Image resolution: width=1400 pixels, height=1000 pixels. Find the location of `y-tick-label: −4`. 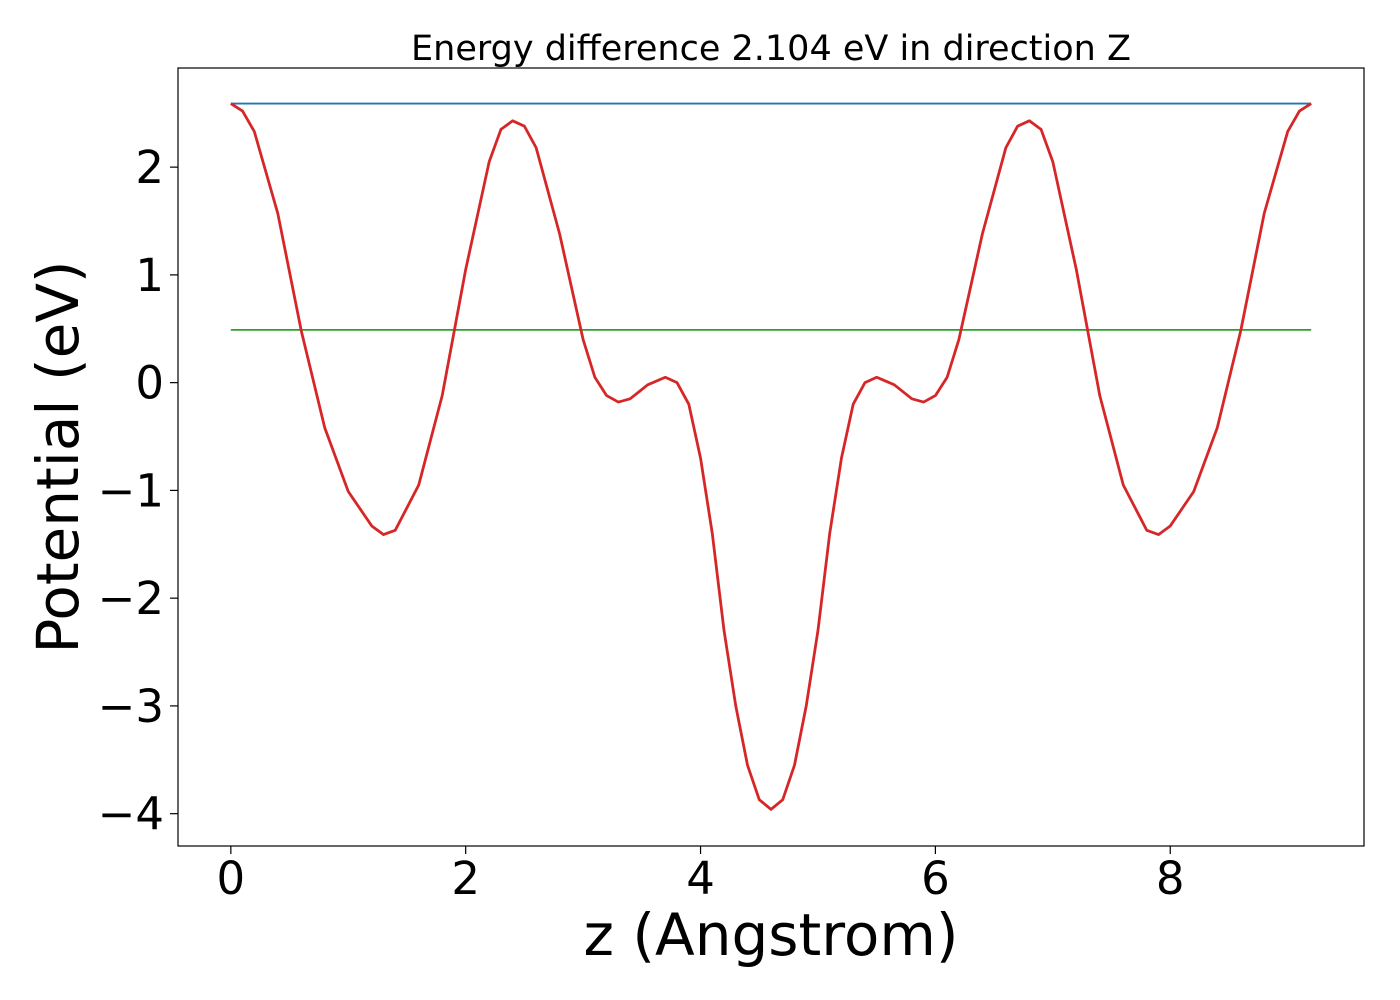

y-tick-label: −4 is located at coordinates (131, 814).